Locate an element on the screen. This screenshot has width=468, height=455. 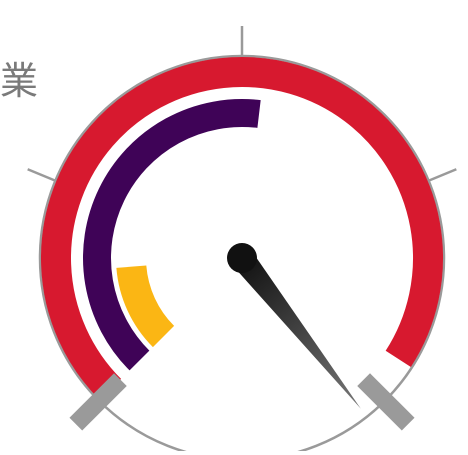
start-marker is located at coordinates (98, 402).